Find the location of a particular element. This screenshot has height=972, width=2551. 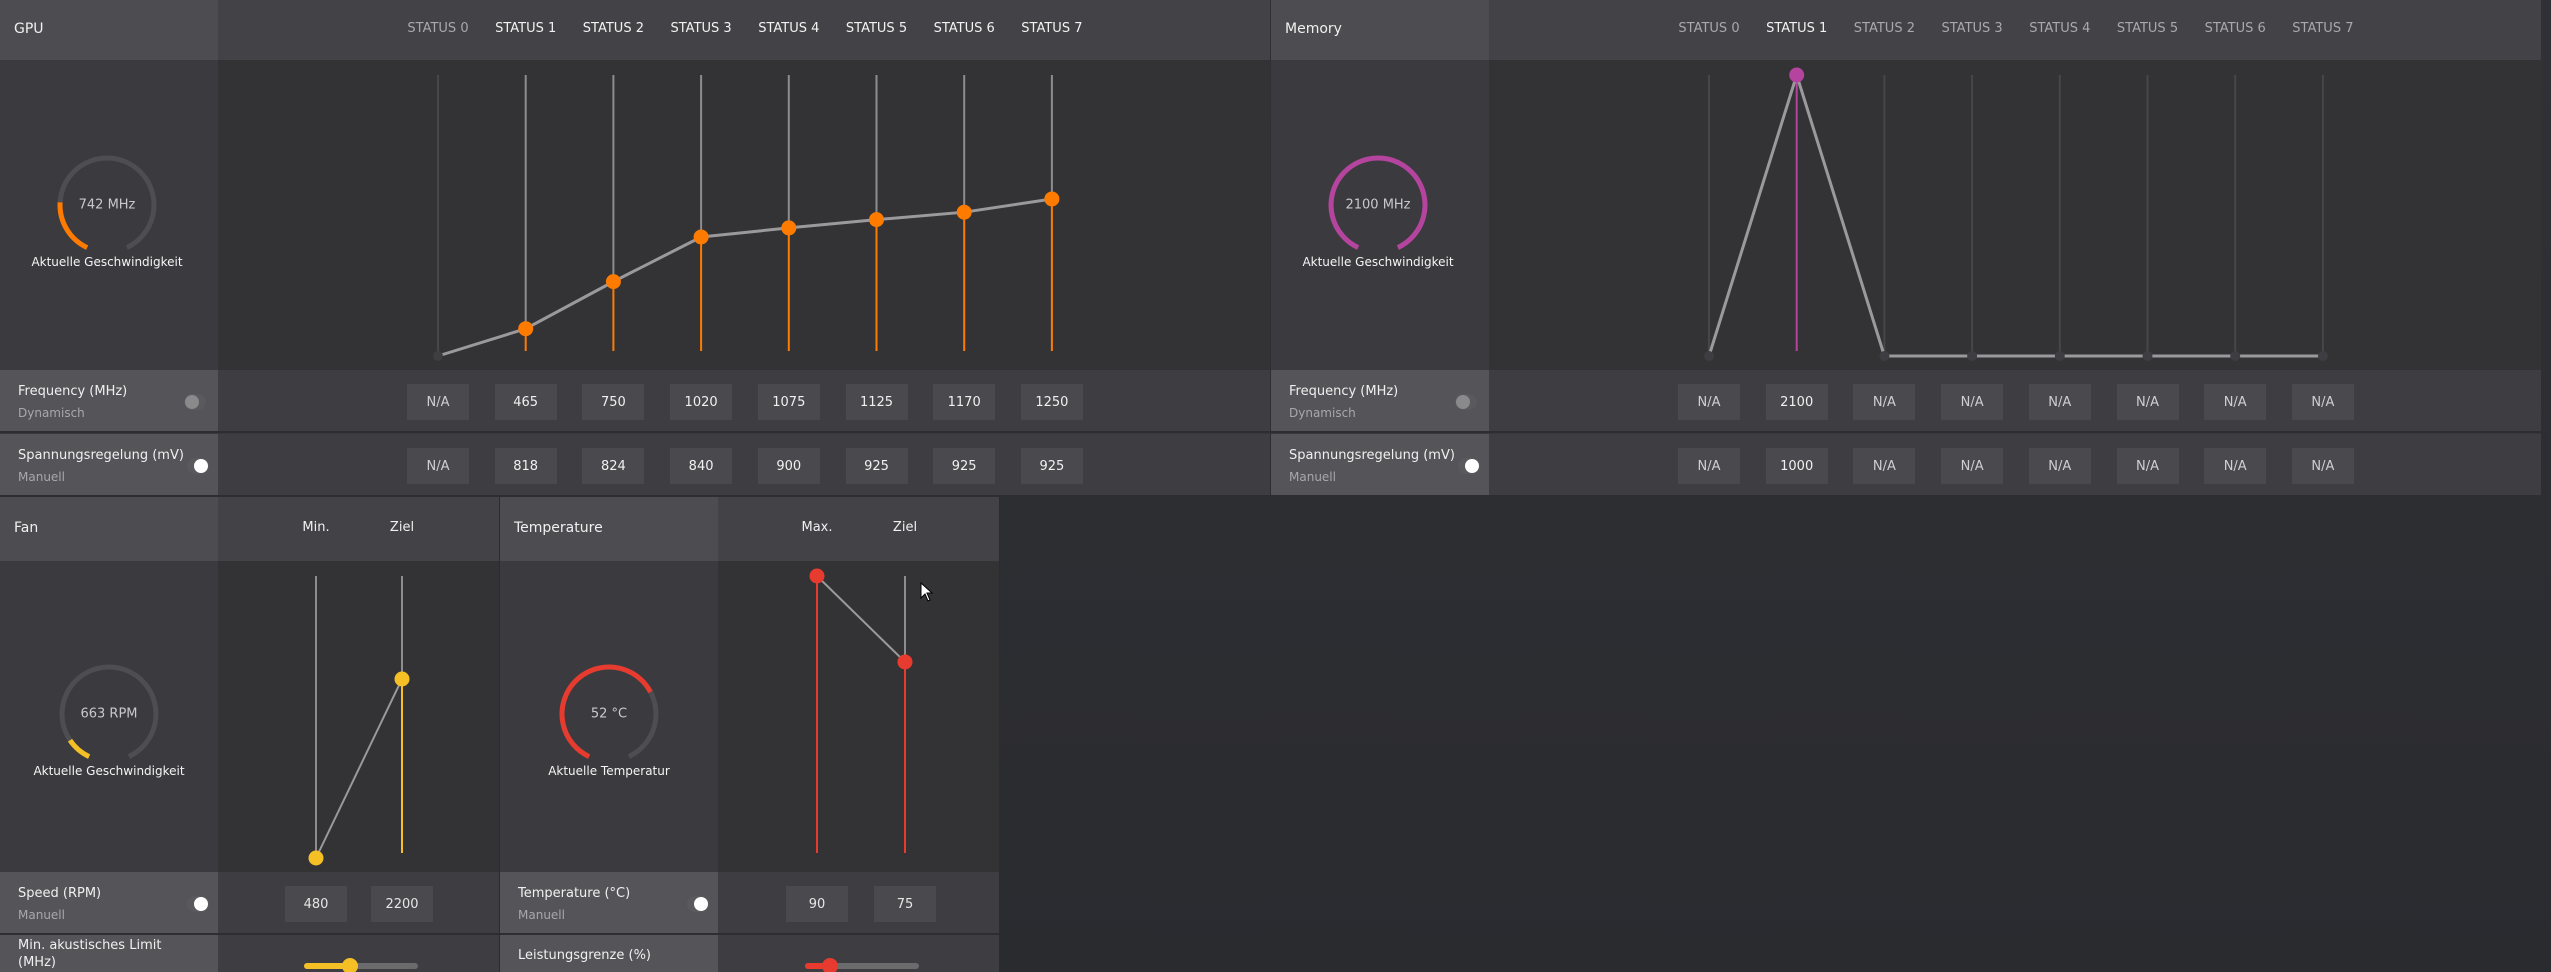

voltage-row-value-5: N/A is located at coordinates (2147, 466).